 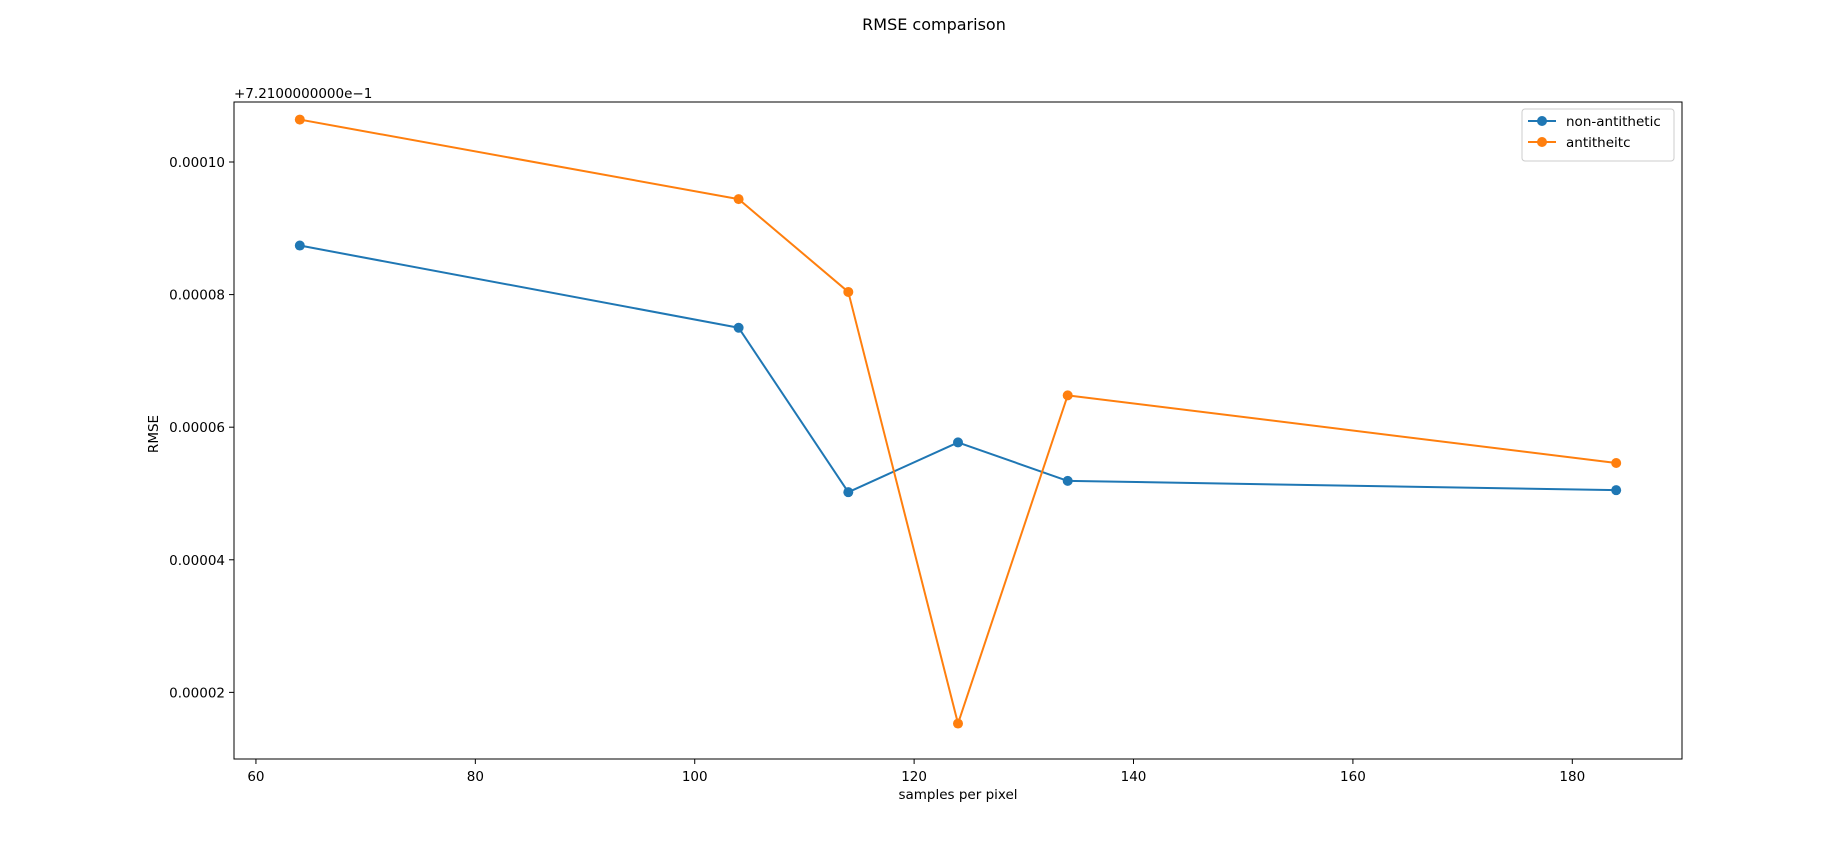 I want to click on y-tick-label: 0.00010, so click(x=197, y=163).